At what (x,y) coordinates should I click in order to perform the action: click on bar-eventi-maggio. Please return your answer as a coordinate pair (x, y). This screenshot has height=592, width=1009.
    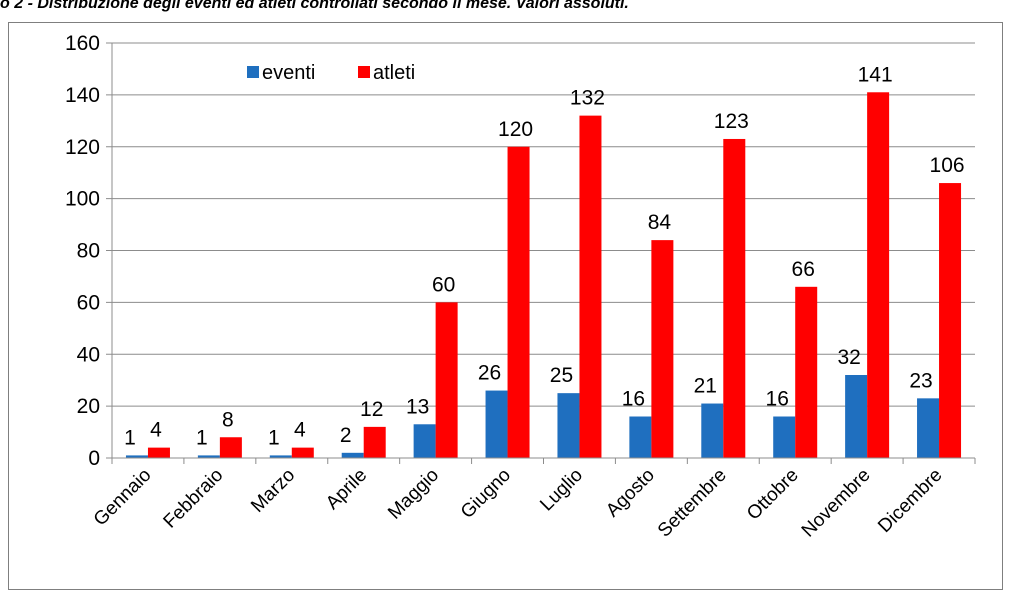
    Looking at the image, I should click on (424, 441).